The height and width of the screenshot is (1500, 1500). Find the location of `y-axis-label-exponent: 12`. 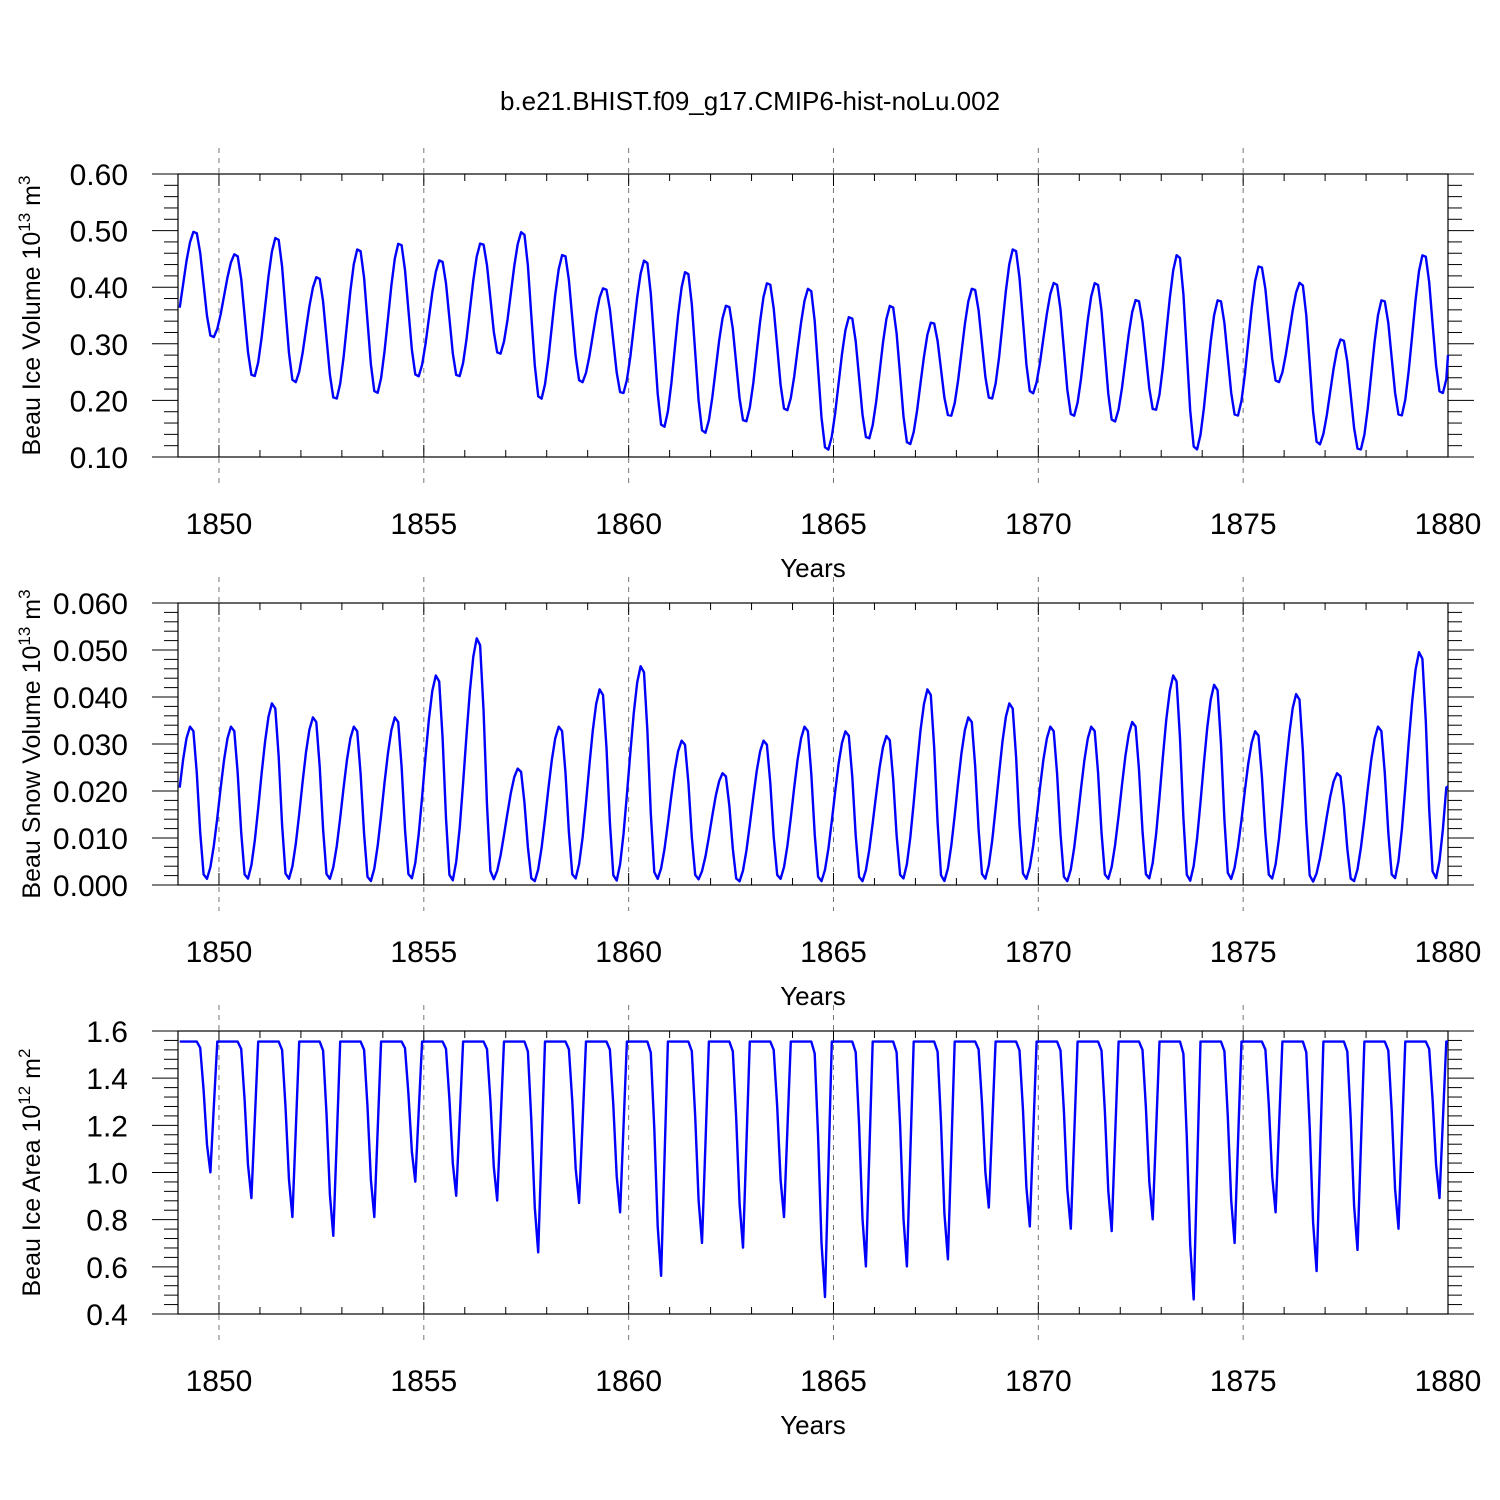

y-axis-label-exponent: 12 is located at coordinates (24, 1095).